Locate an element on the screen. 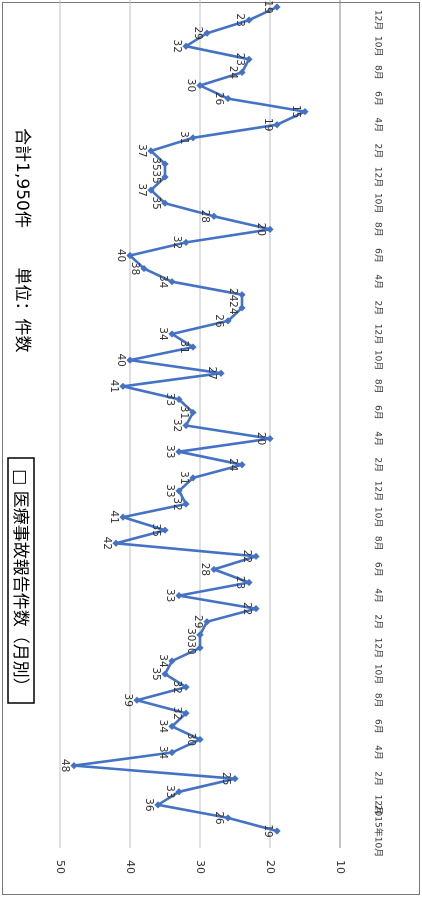  data-label: 22 is located at coordinates (247, 556).